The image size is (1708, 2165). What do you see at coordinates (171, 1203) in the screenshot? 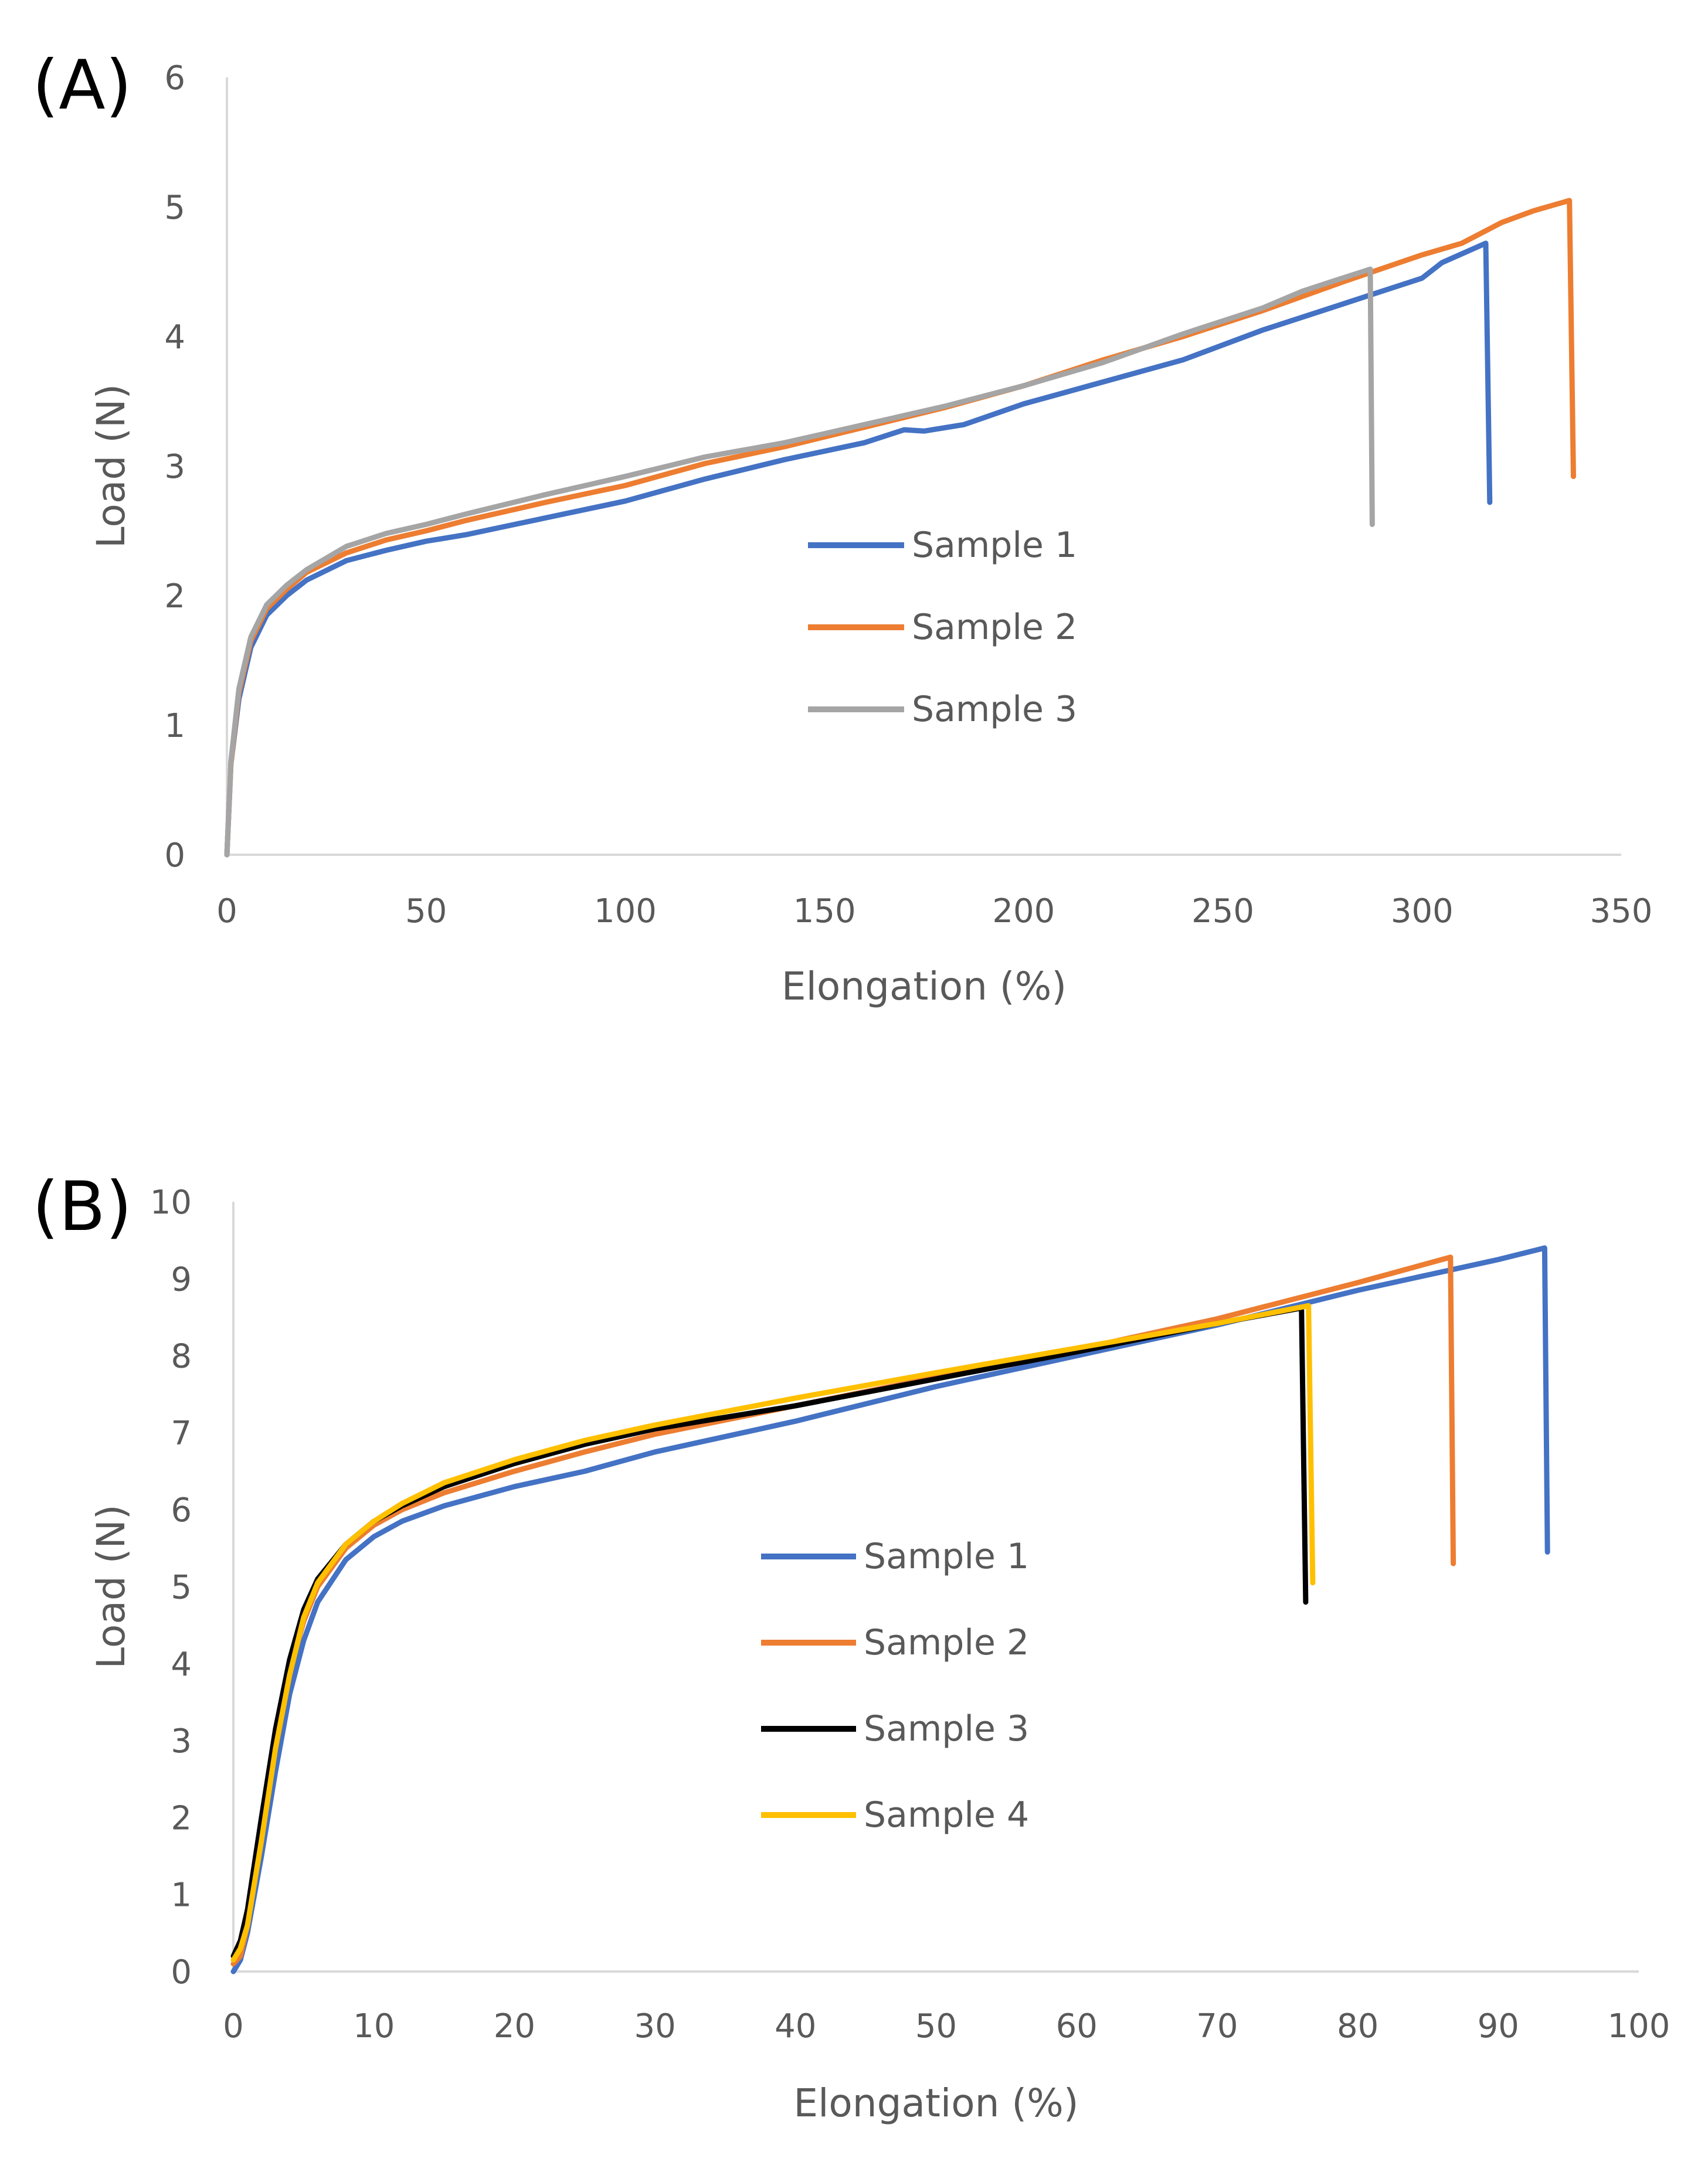
I see `y-tick-label: 10` at bounding box center [171, 1203].